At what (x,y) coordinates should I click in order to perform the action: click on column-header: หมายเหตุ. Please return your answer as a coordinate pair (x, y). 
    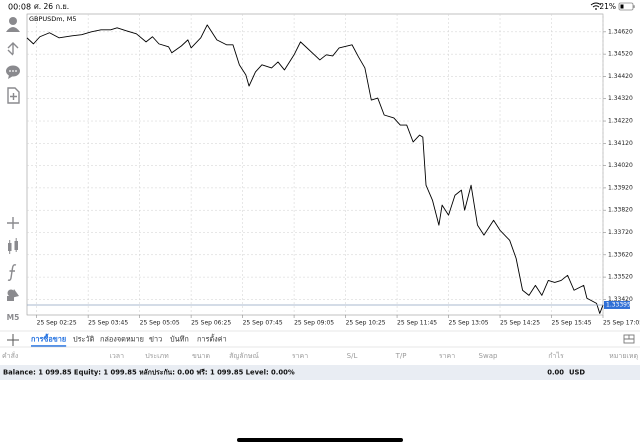
    Looking at the image, I should click on (623, 356).